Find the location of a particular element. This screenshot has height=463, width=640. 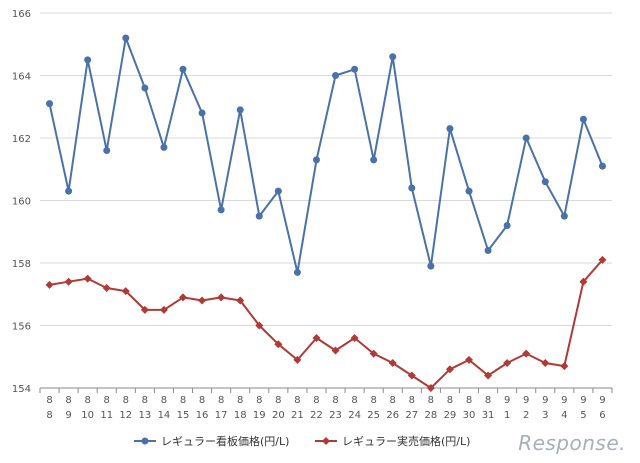

x-tick-day: 22 is located at coordinates (316, 415).